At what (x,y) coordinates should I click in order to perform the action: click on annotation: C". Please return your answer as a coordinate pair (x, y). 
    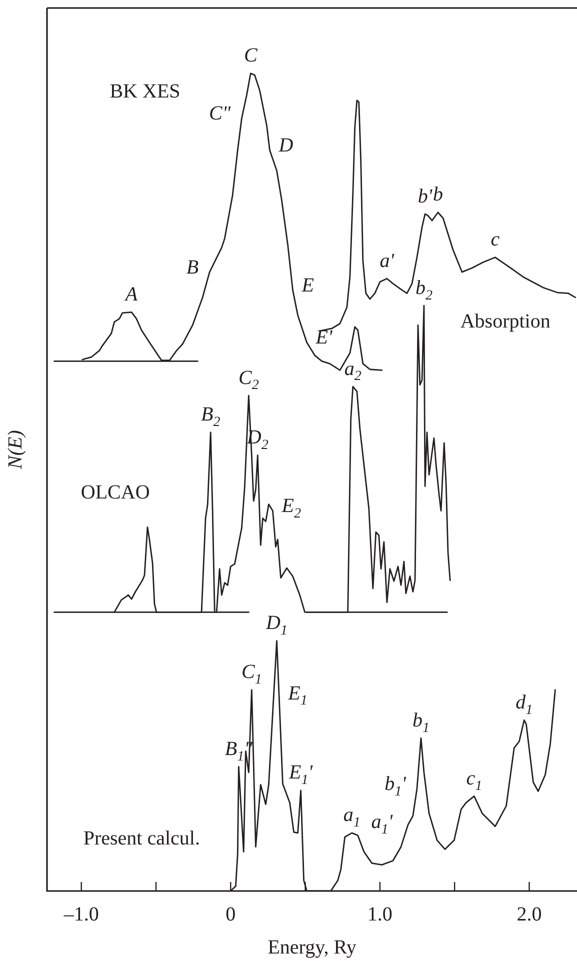
    Looking at the image, I should click on (220, 113).